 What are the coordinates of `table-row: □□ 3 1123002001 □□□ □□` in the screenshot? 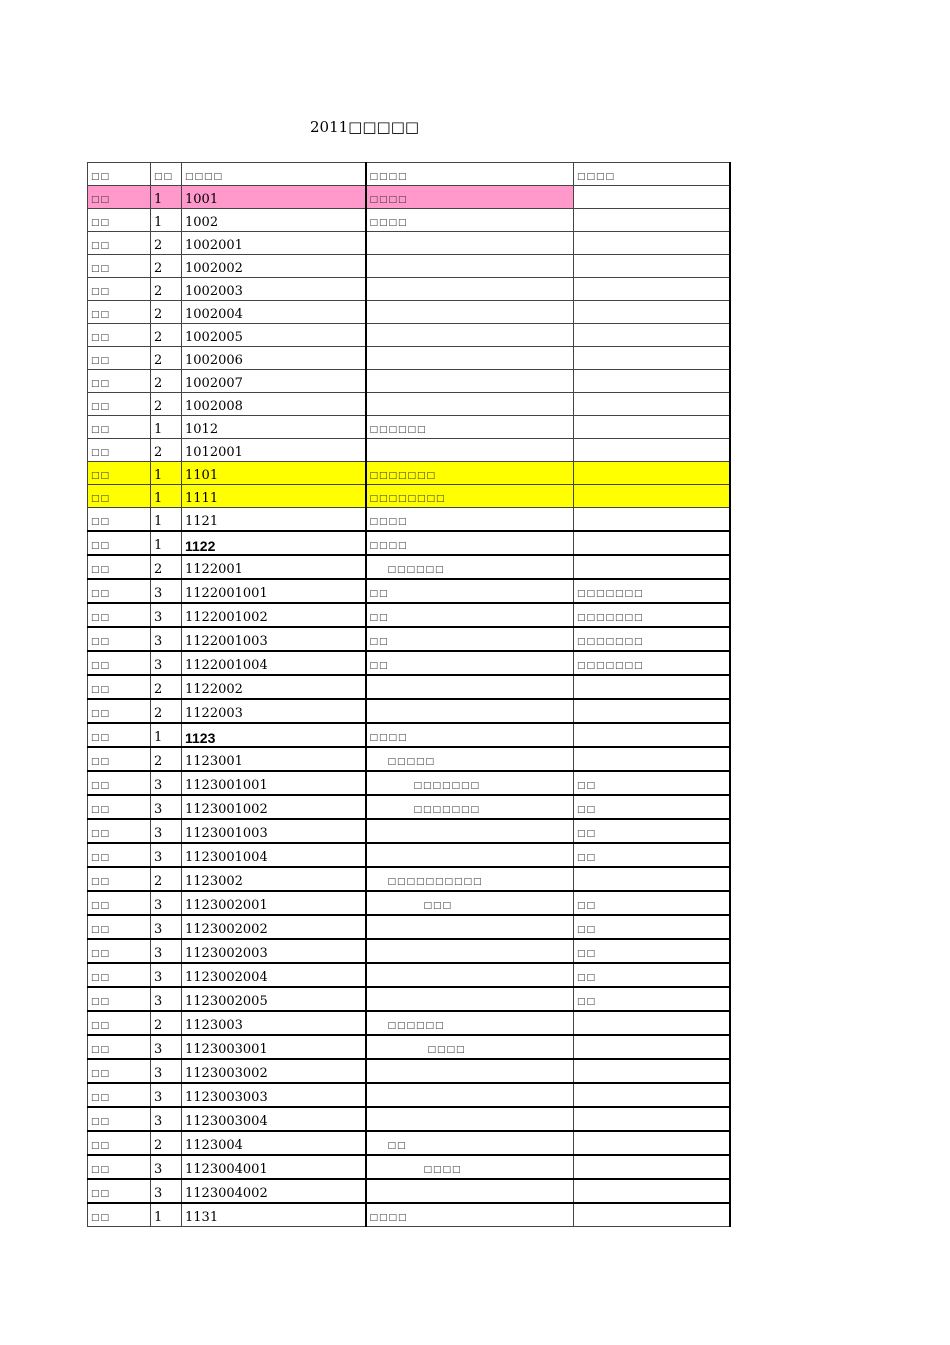 It's located at (409, 903).